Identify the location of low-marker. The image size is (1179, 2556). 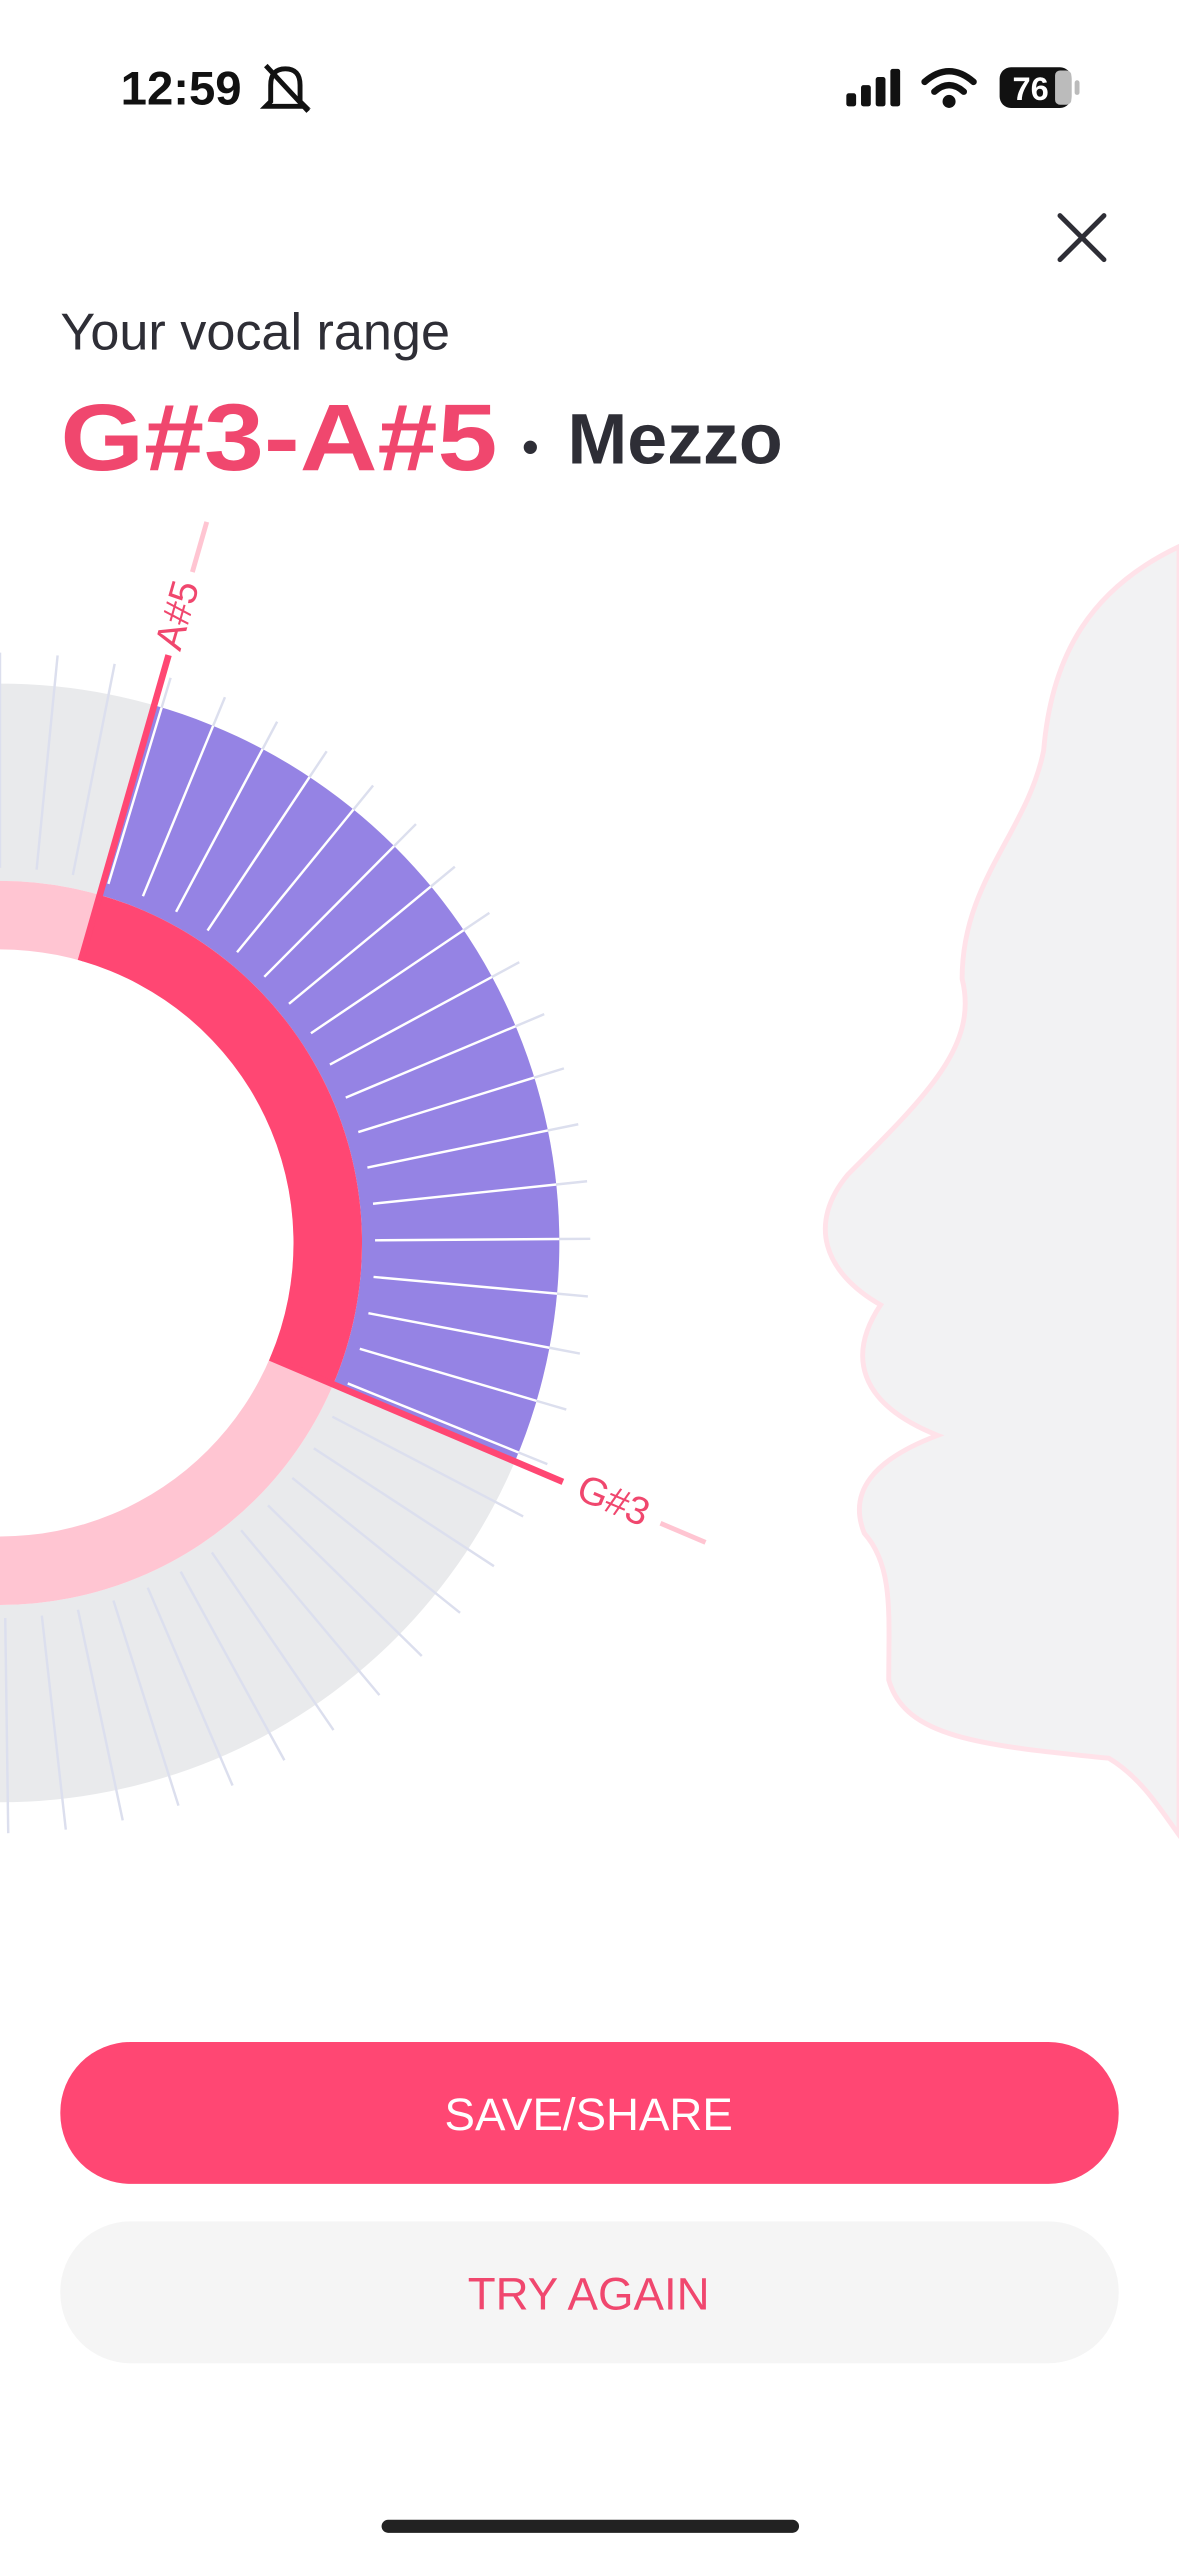
(416, 1419).